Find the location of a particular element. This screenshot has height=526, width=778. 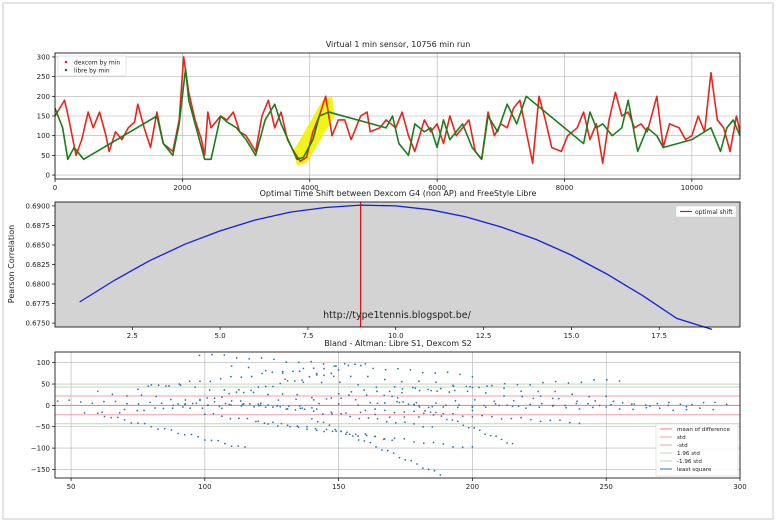

legend-dexcom-marker is located at coordinates (66, 62).